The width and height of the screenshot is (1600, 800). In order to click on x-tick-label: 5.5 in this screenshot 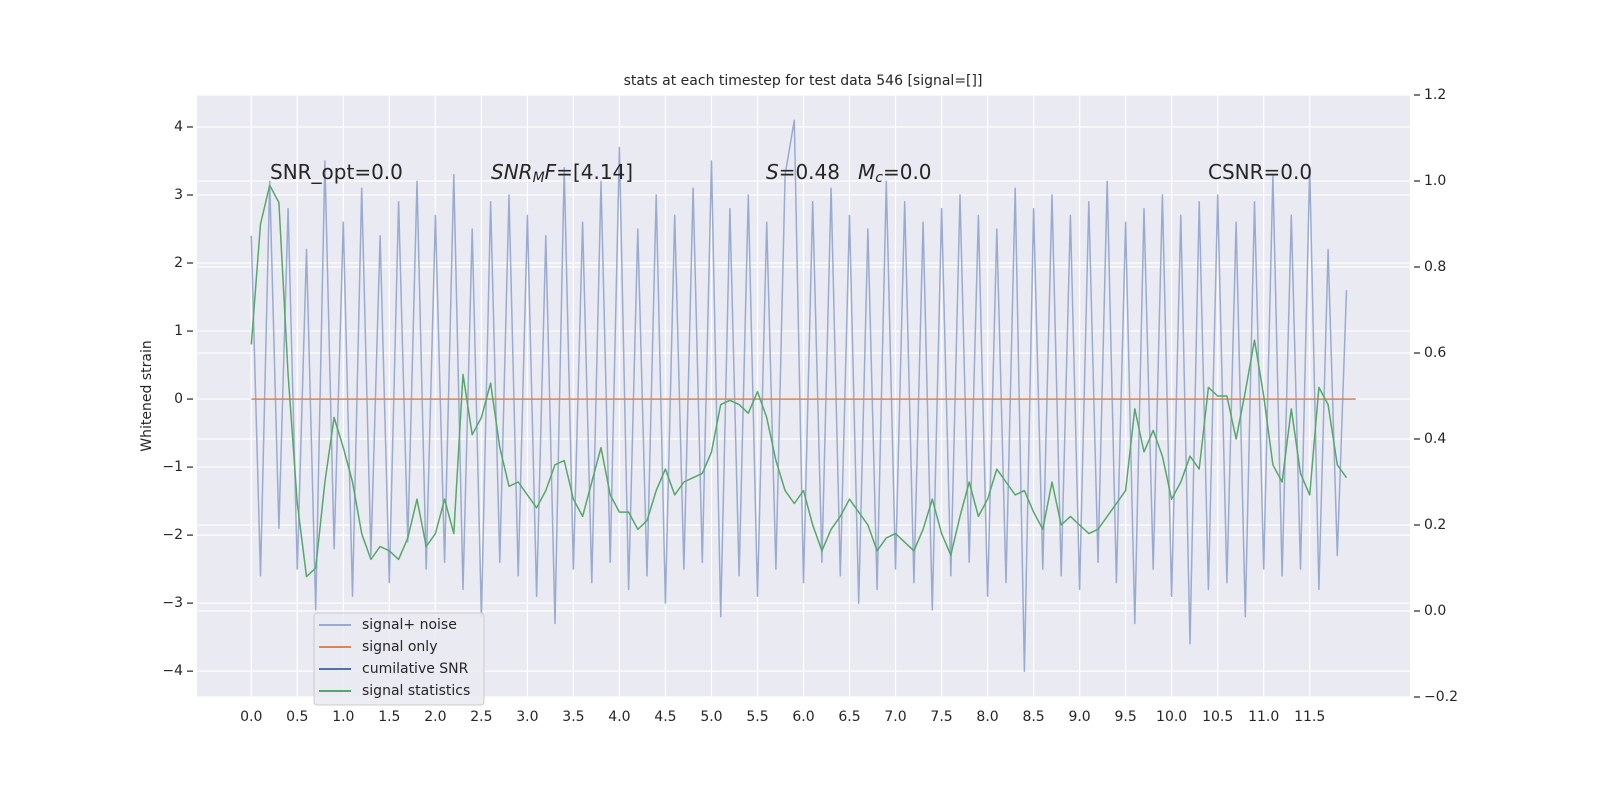, I will do `click(757, 717)`.